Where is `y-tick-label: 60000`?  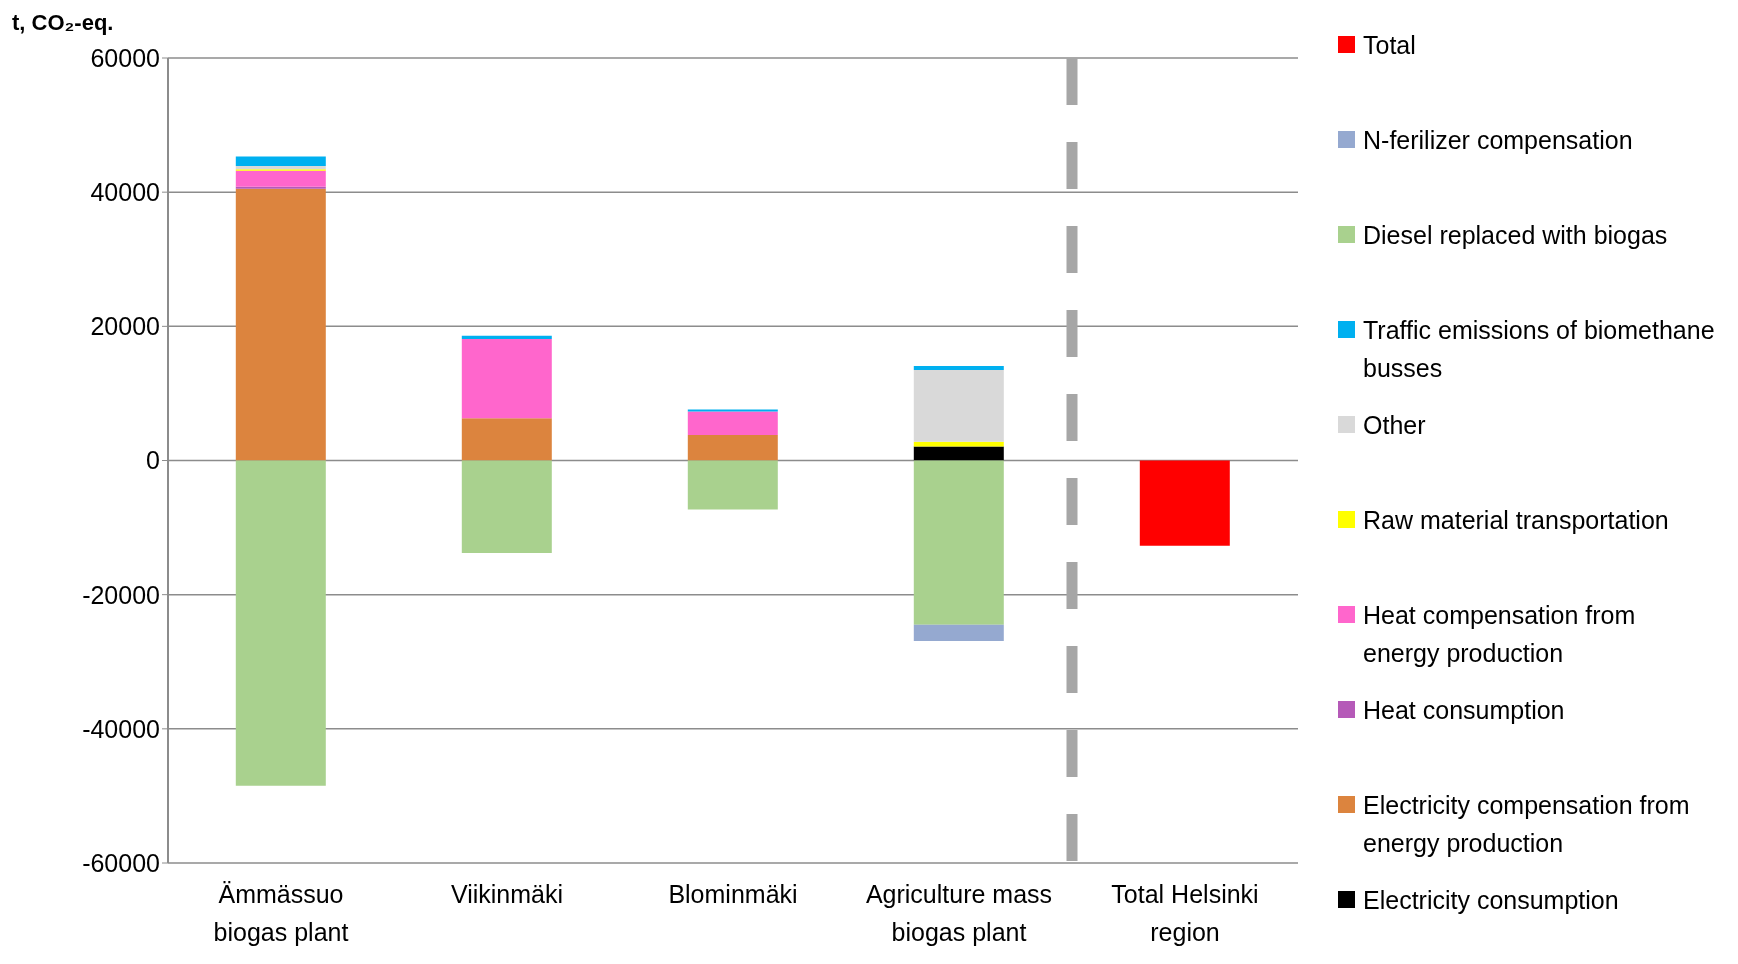 y-tick-label: 60000 is located at coordinates (125, 57).